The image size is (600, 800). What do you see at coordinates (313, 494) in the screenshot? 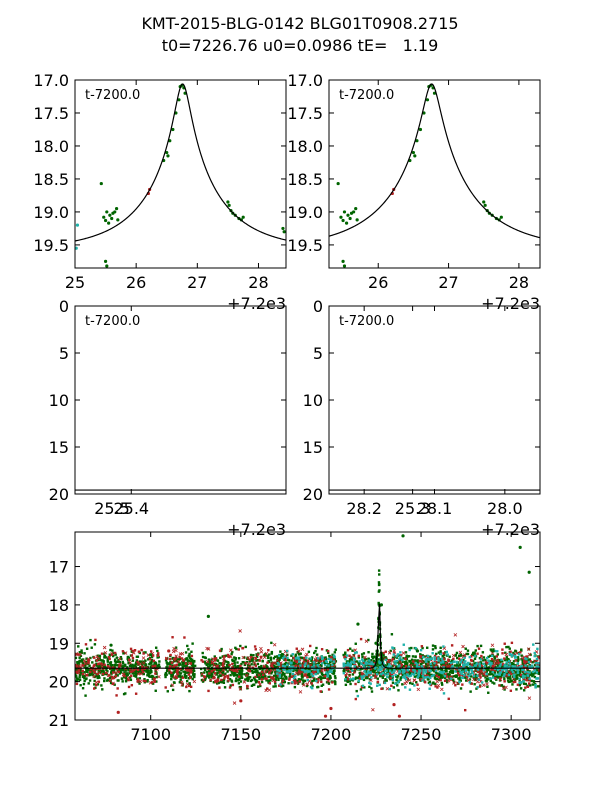
I see `y-tick-label: 20` at bounding box center [313, 494].